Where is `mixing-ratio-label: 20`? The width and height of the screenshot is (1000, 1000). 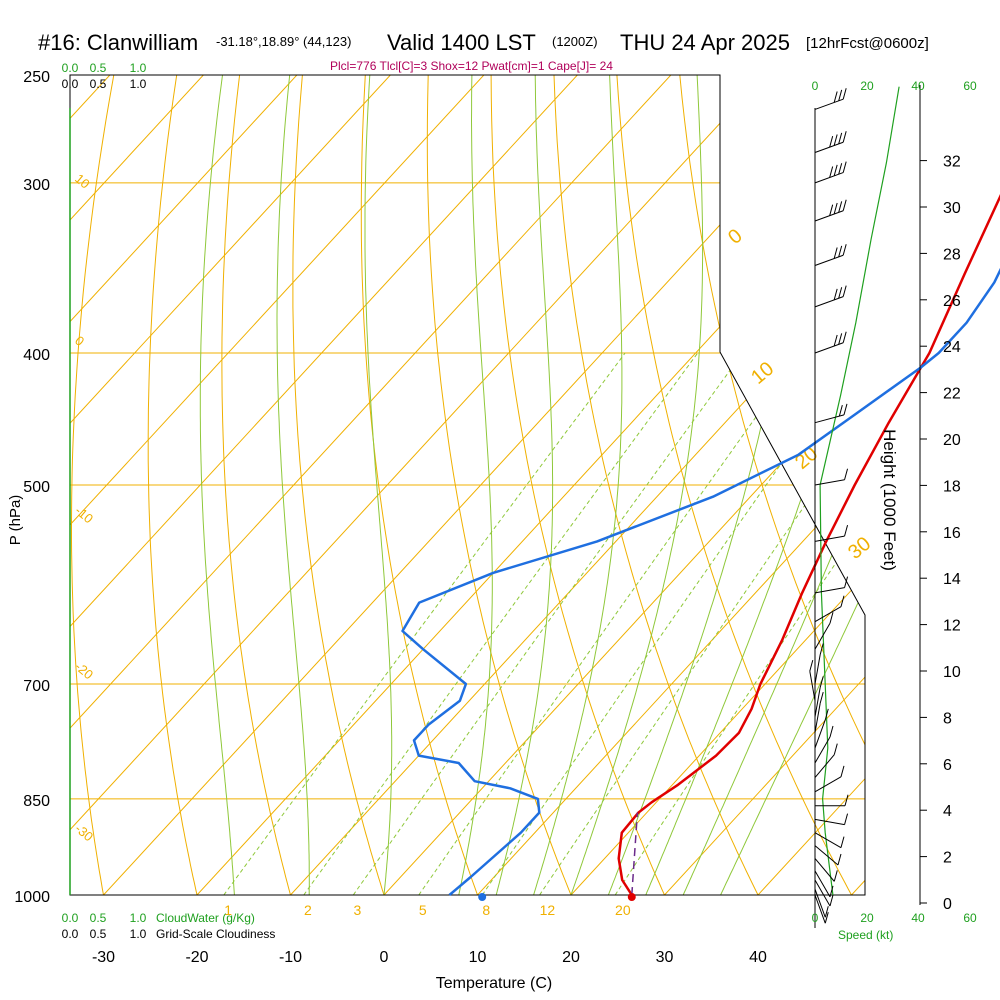
mixing-ratio-label: 20 is located at coordinates (623, 910).